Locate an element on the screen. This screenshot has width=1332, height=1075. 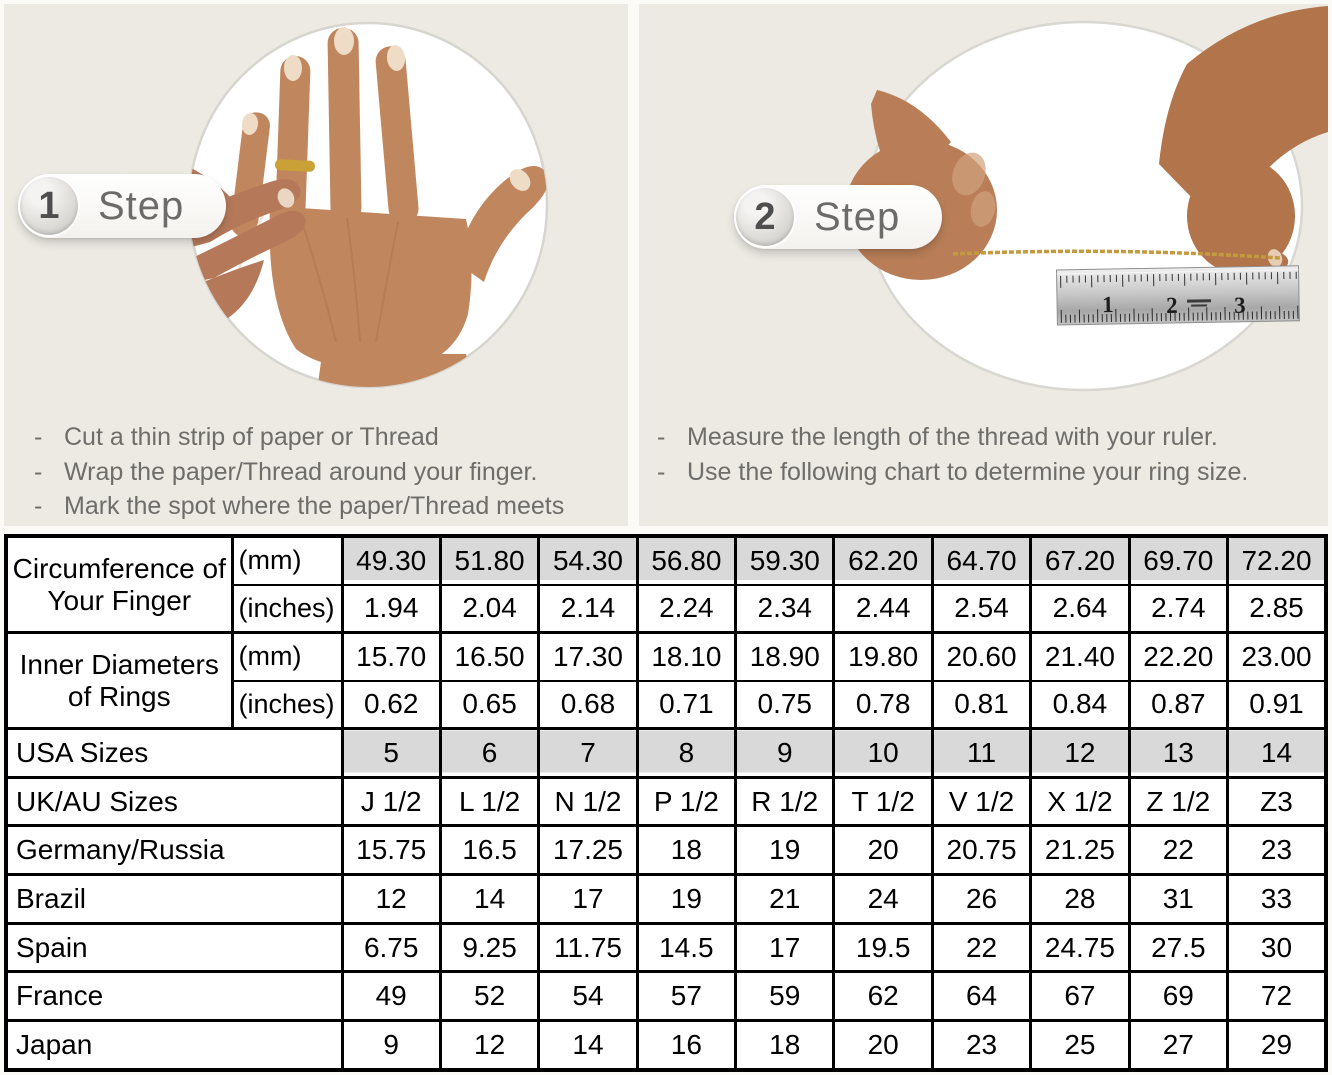
size-cell: 0.91 is located at coordinates (1277, 705).